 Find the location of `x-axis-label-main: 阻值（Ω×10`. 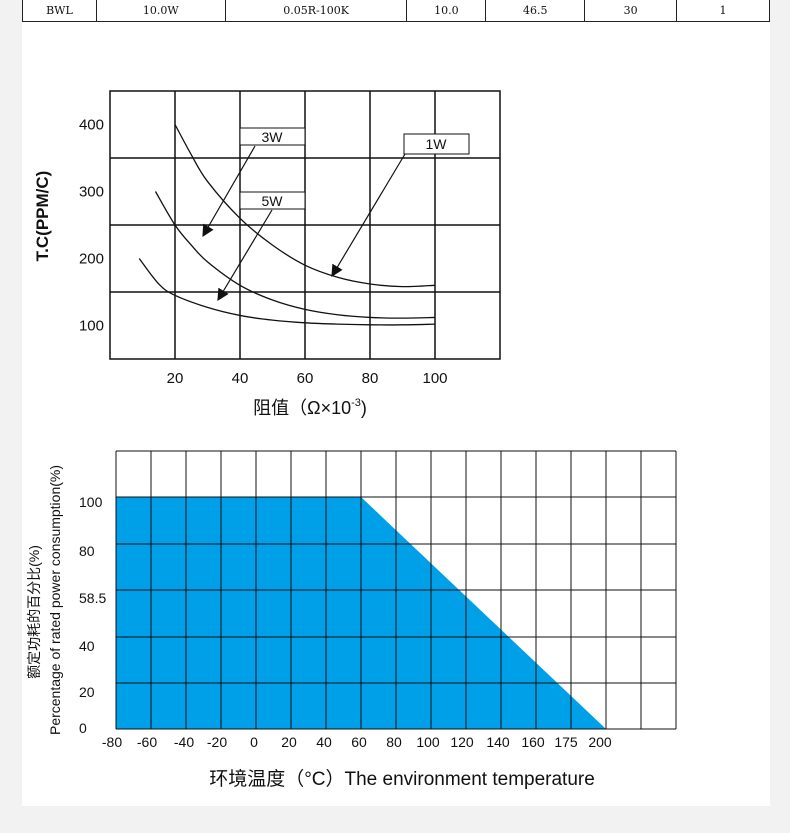

x-axis-label-main: 阻值（Ω×10 is located at coordinates (302, 408).